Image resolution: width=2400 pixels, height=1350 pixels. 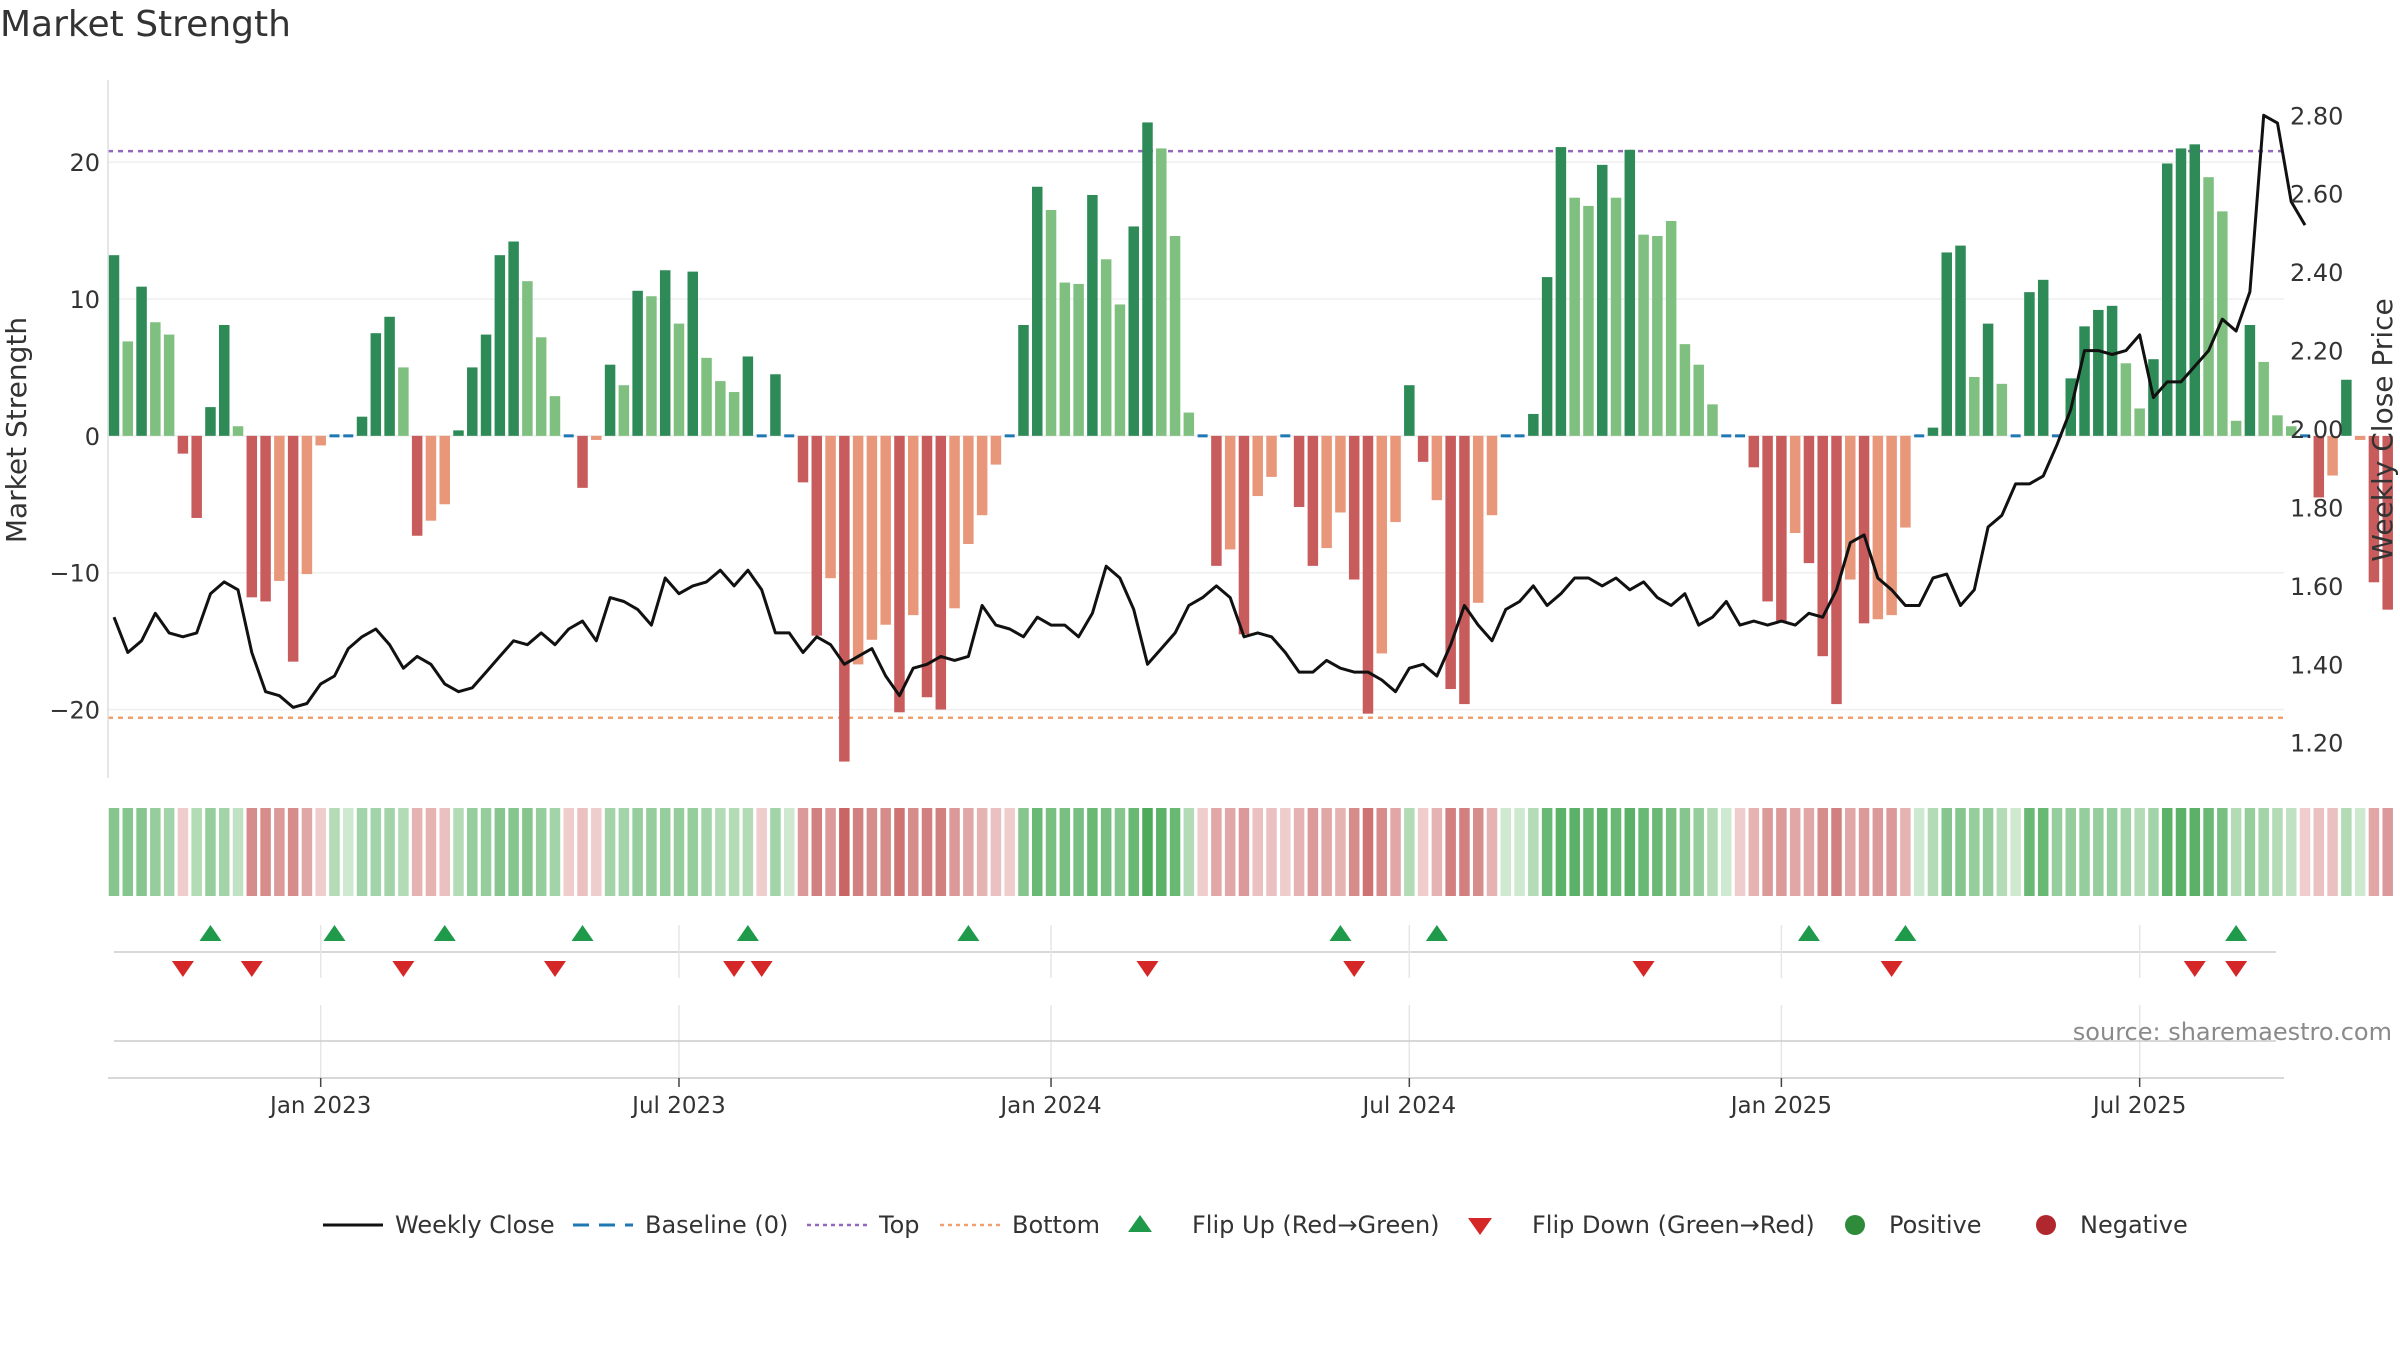 I want to click on flip-signal-panel, so click(x=1195, y=951).